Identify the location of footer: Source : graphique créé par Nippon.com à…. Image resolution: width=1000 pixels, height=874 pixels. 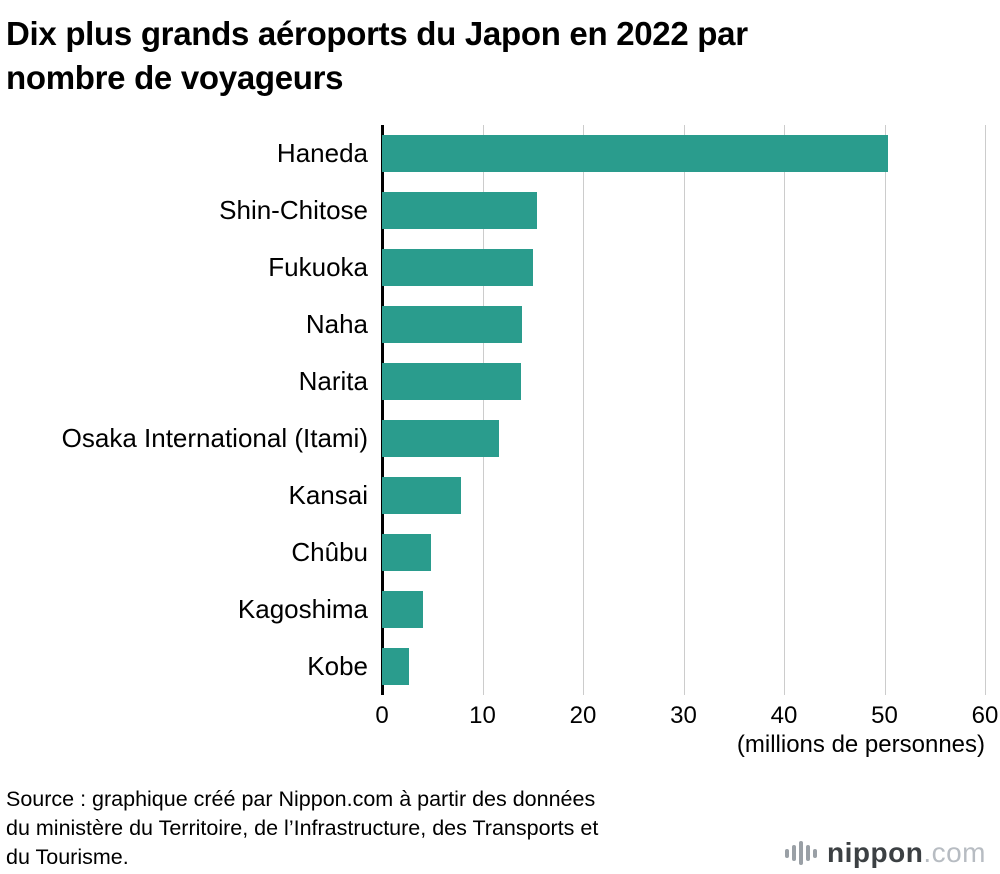
(496, 828).